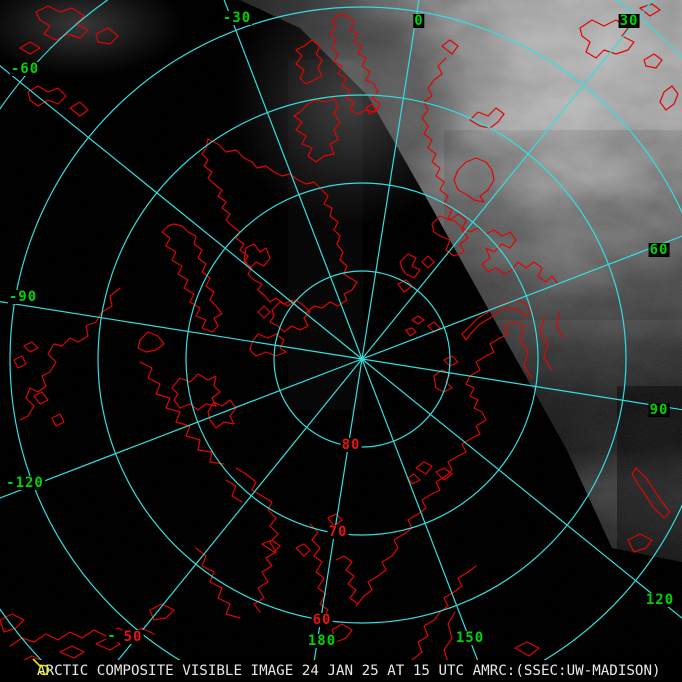 The image size is (682, 682). Describe the element at coordinates (25, 483) in the screenshot. I see `lon-label--120: -120` at that location.